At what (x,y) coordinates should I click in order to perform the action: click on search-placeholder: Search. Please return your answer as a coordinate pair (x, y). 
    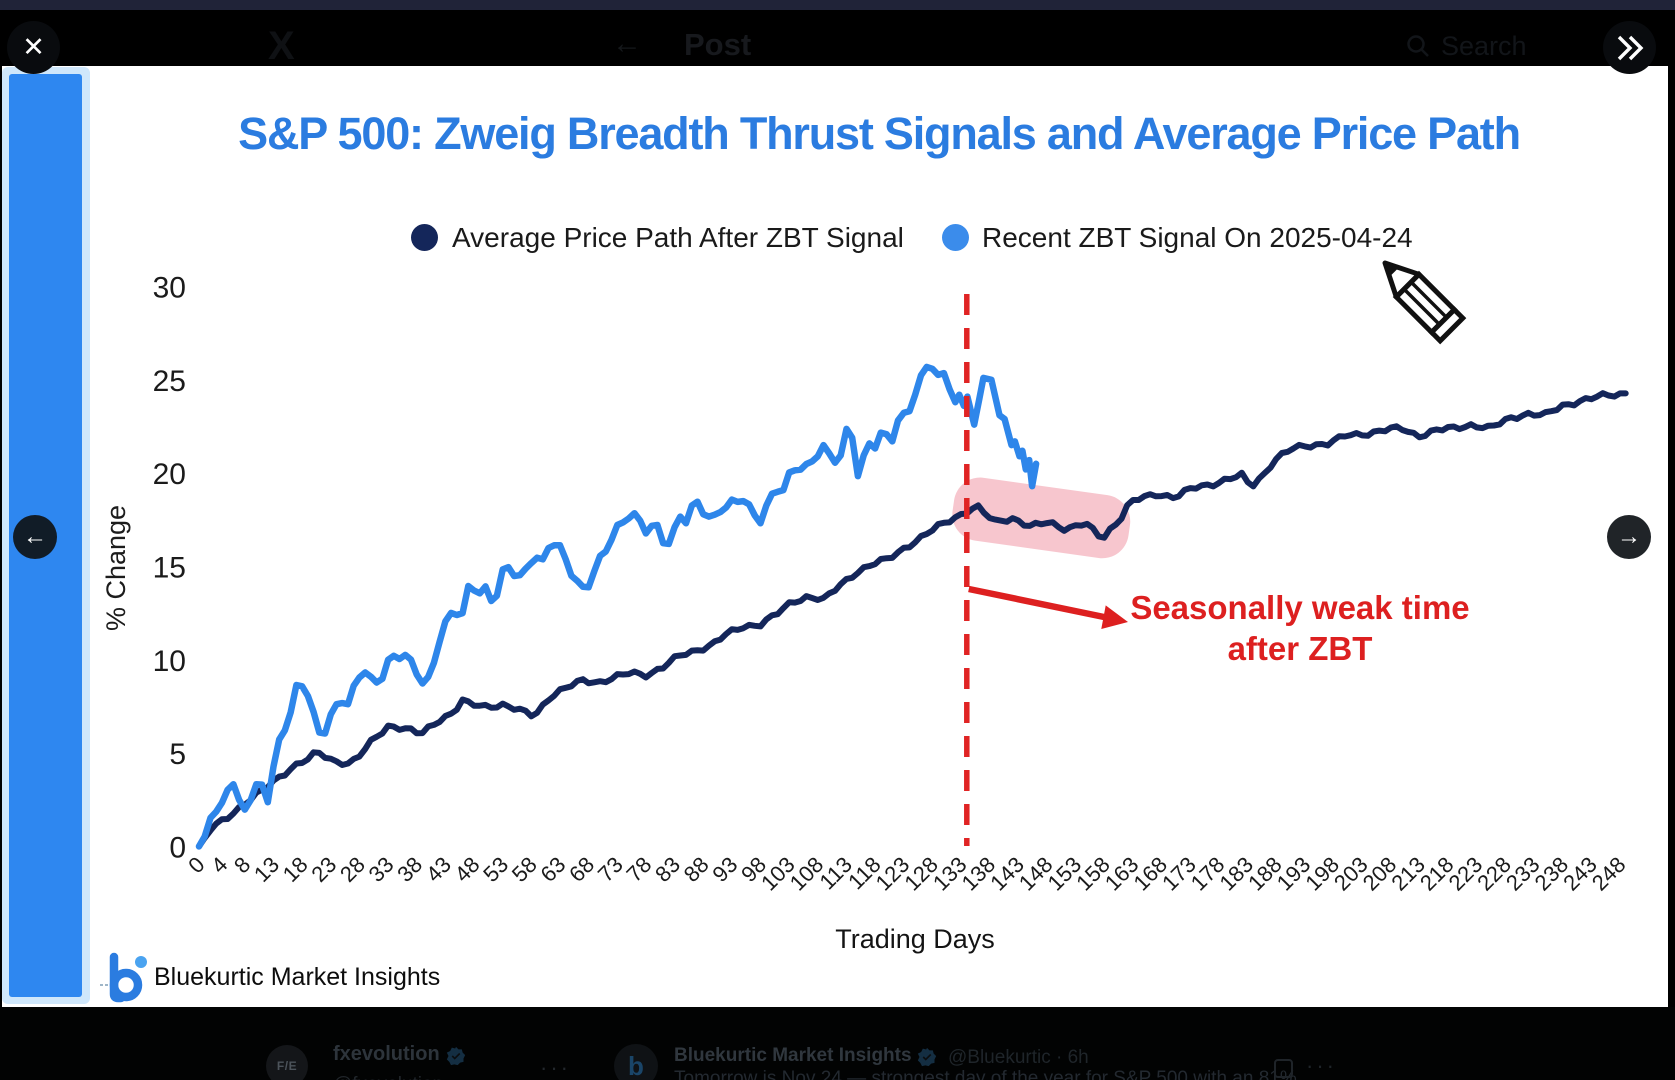
    Looking at the image, I should click on (1484, 45).